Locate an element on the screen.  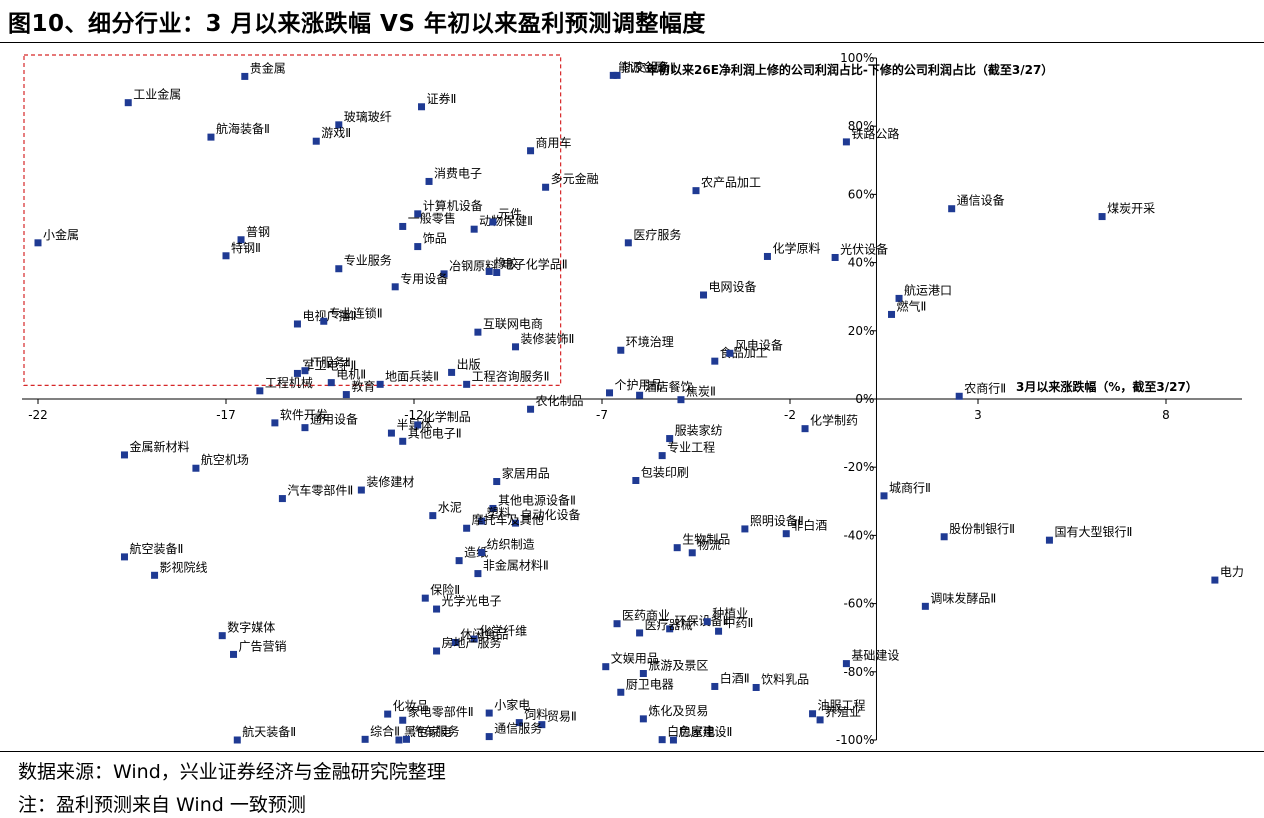
point-label: 白色家电 is located at coordinates (691, 731).